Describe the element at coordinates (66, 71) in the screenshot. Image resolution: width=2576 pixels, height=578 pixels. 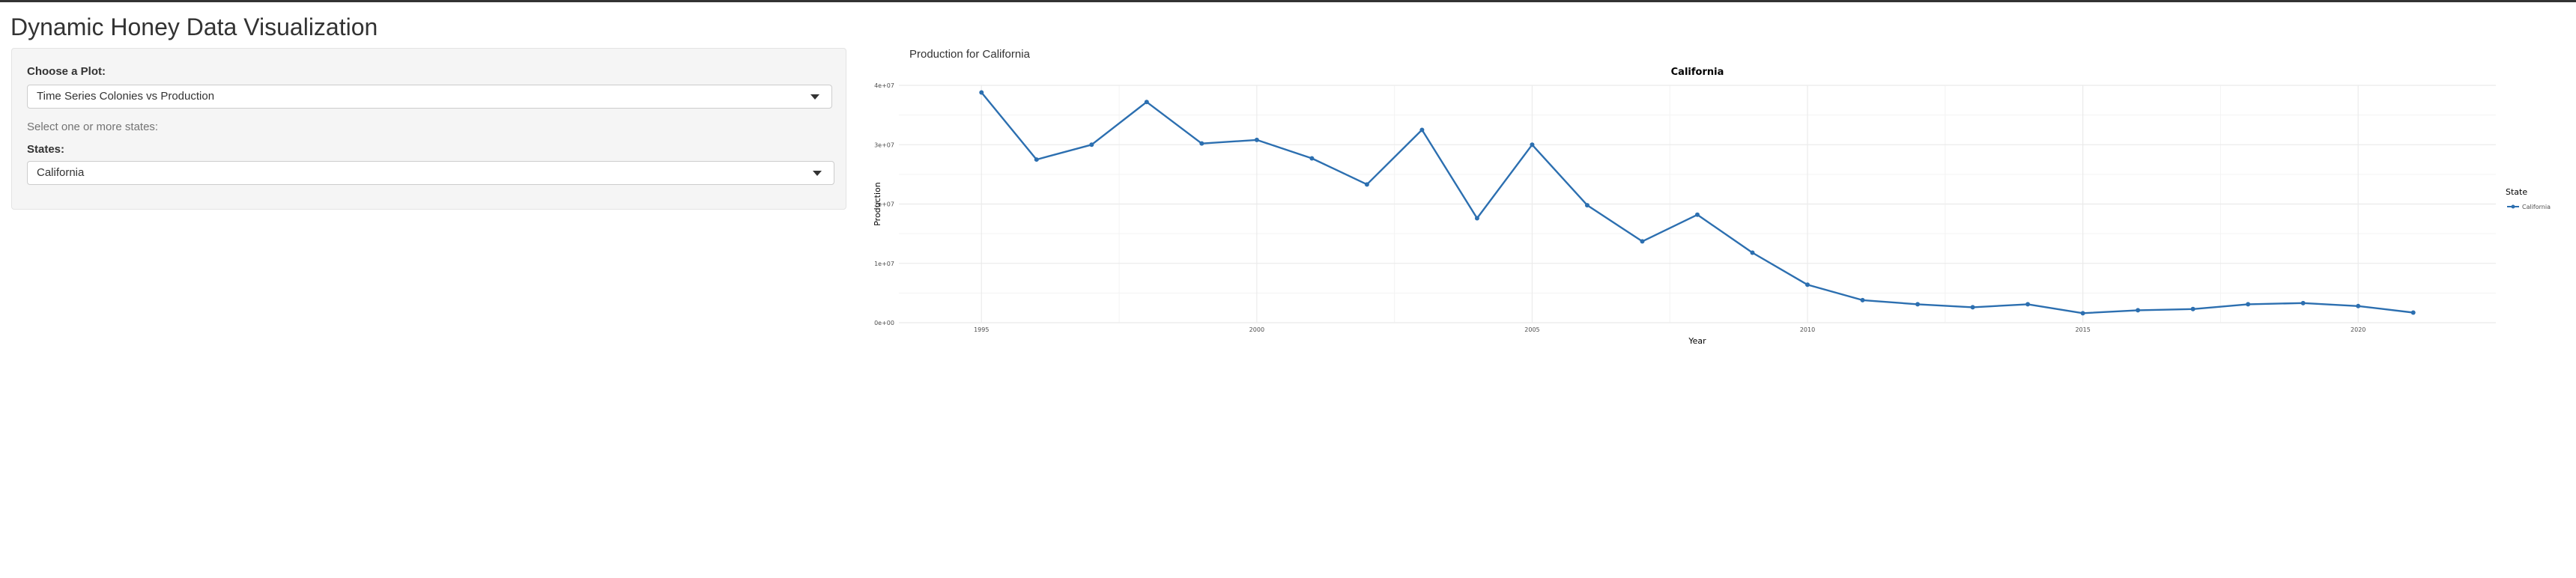
I see `plot-select-label: Choose a Plot:` at that location.